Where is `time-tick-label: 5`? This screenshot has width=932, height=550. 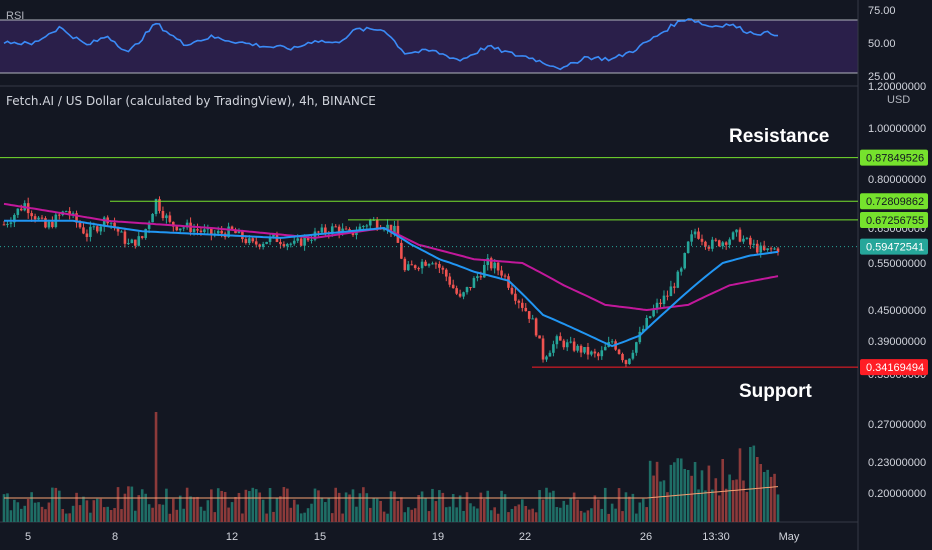
time-tick-label: 5 is located at coordinates (28, 537).